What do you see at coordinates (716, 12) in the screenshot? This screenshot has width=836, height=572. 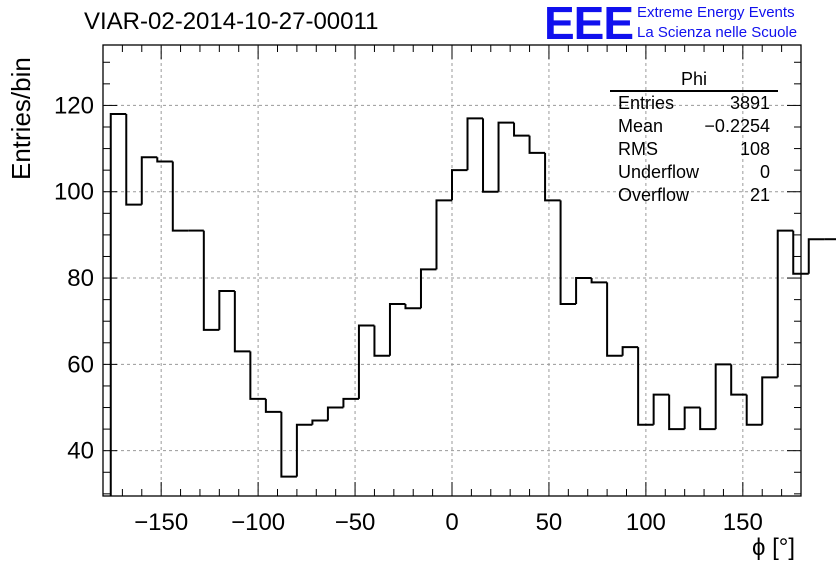 I see `brand-line-1: Extreme Energy Events` at bounding box center [716, 12].